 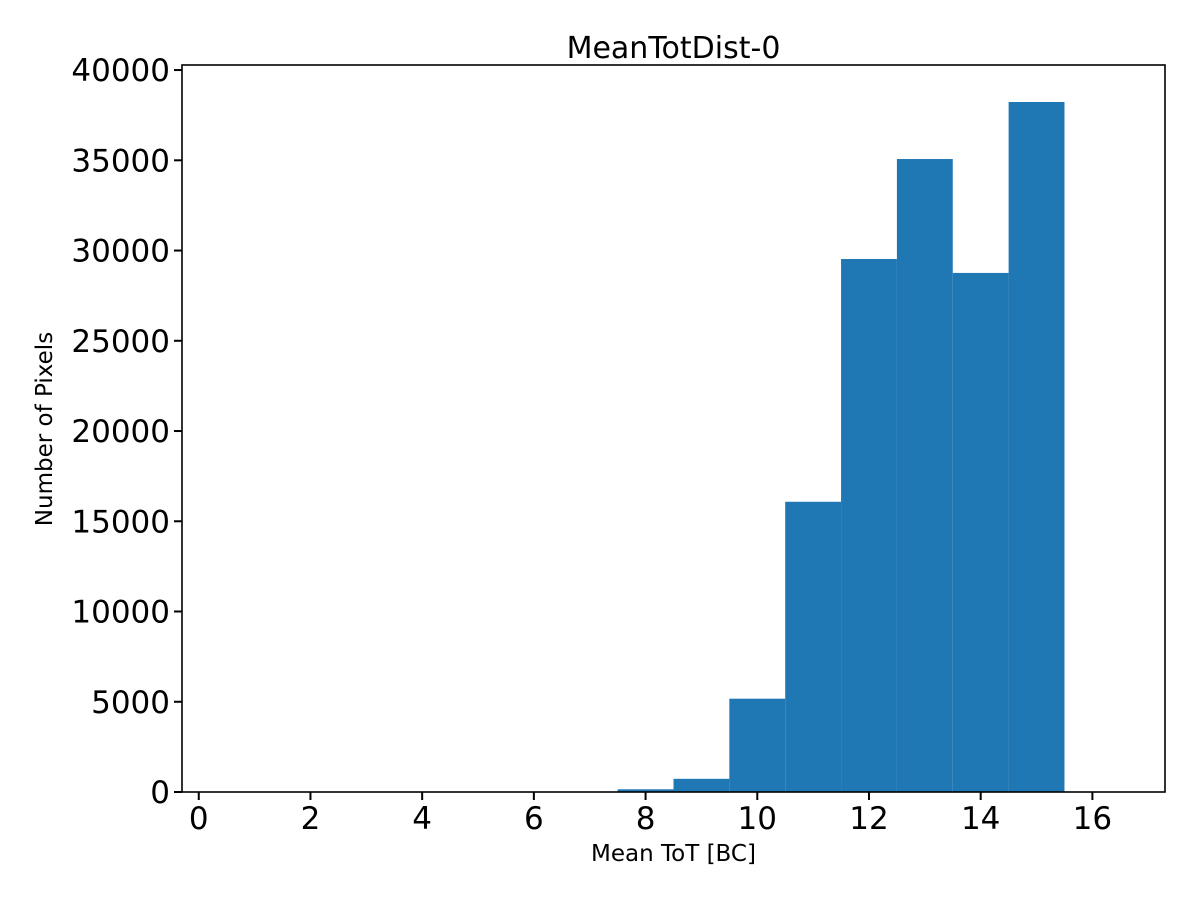 What do you see at coordinates (534, 819) in the screenshot?
I see `x-tick-label: 6` at bounding box center [534, 819].